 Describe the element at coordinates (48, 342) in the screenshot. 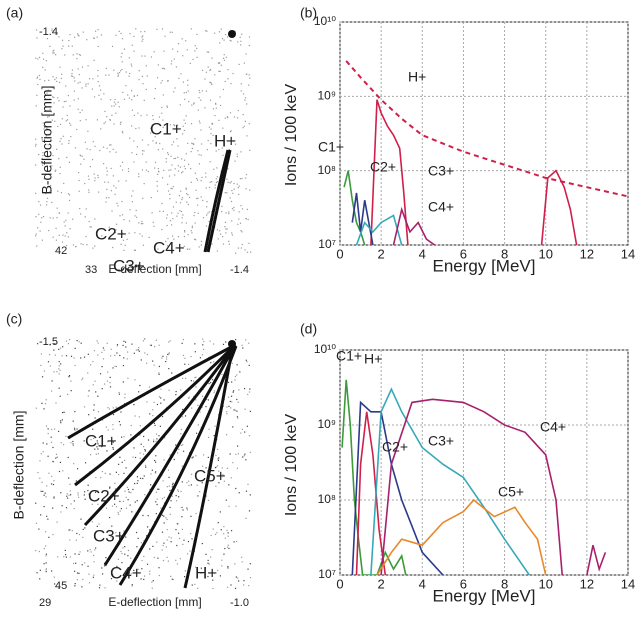

I see `y-tick-label: -1.5` at that location.